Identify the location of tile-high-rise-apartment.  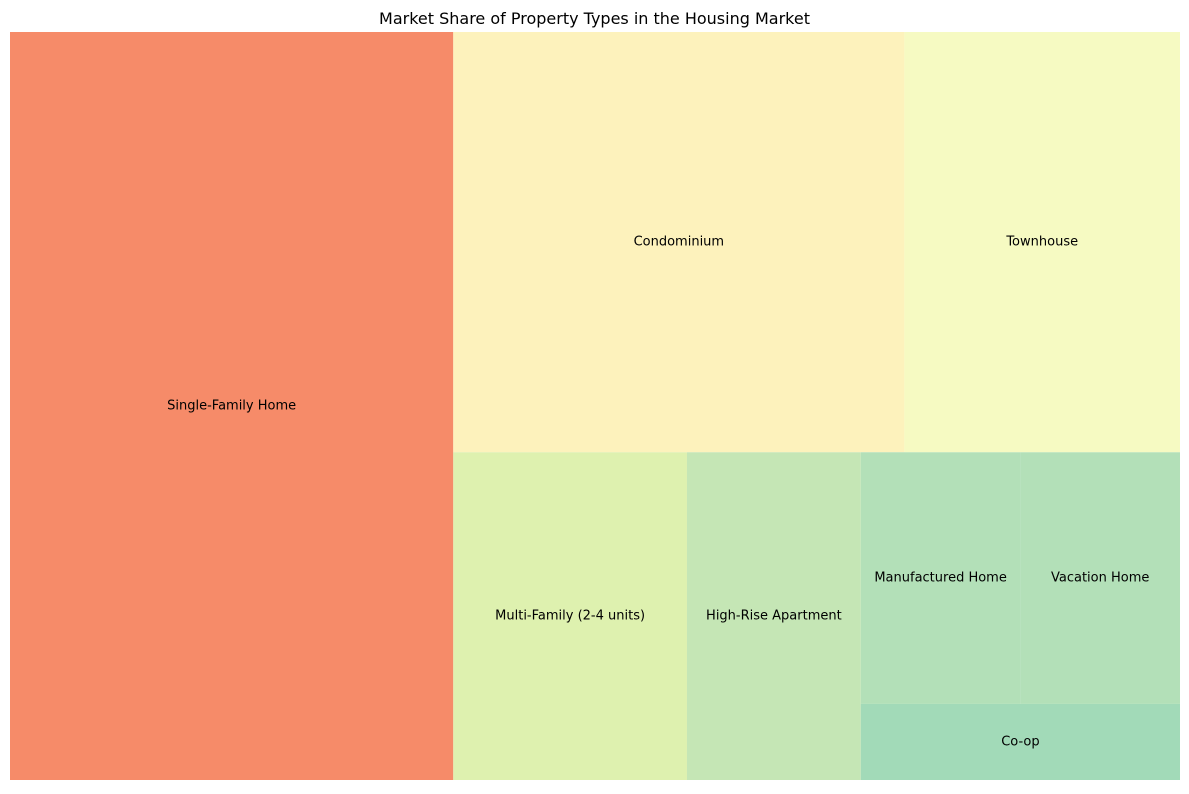
(773, 616).